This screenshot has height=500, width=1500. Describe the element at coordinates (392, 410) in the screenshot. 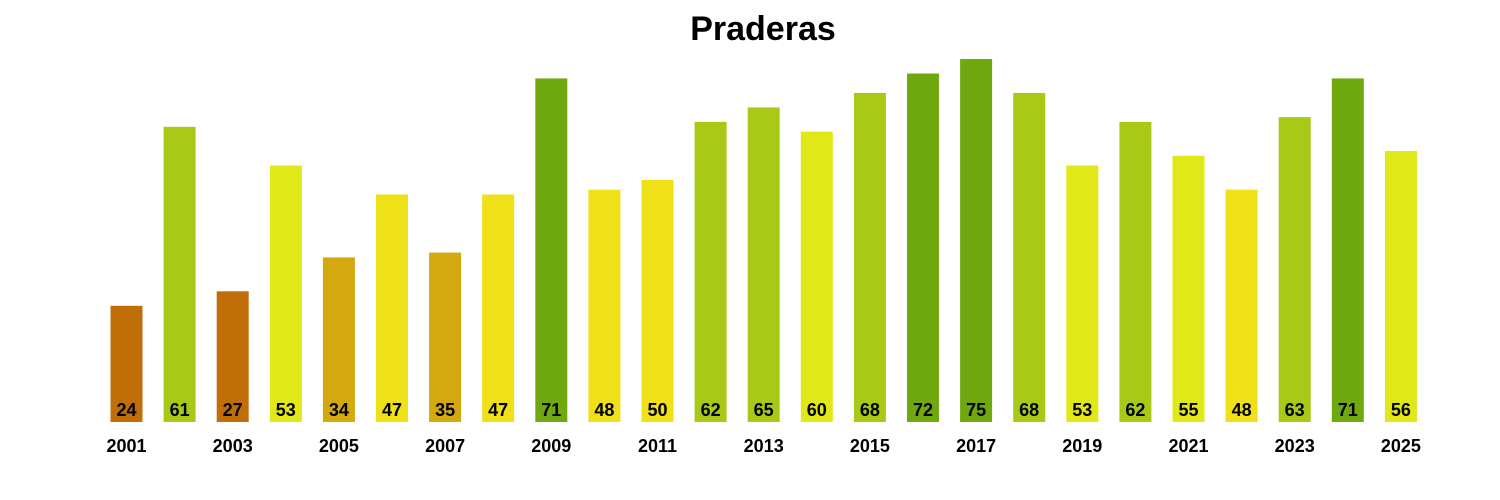

I see `value-label-2006: 47` at that location.